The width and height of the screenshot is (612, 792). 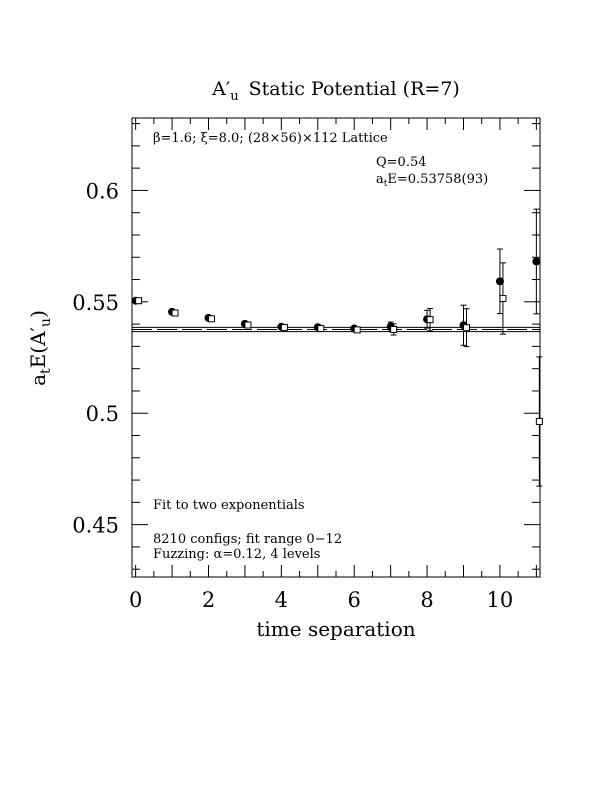 What do you see at coordinates (335, 629) in the screenshot?
I see `x-axis-label: time separation` at bounding box center [335, 629].